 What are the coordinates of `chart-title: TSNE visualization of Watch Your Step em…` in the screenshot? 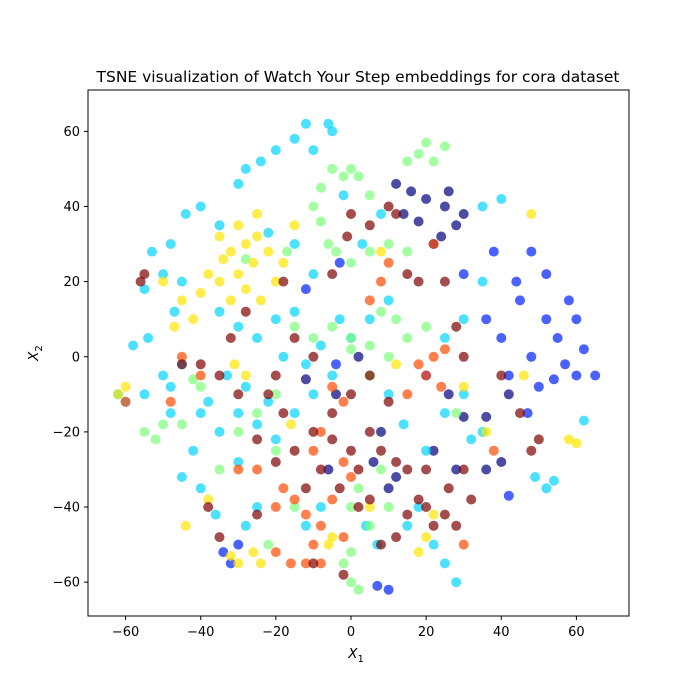 It's located at (358, 77).